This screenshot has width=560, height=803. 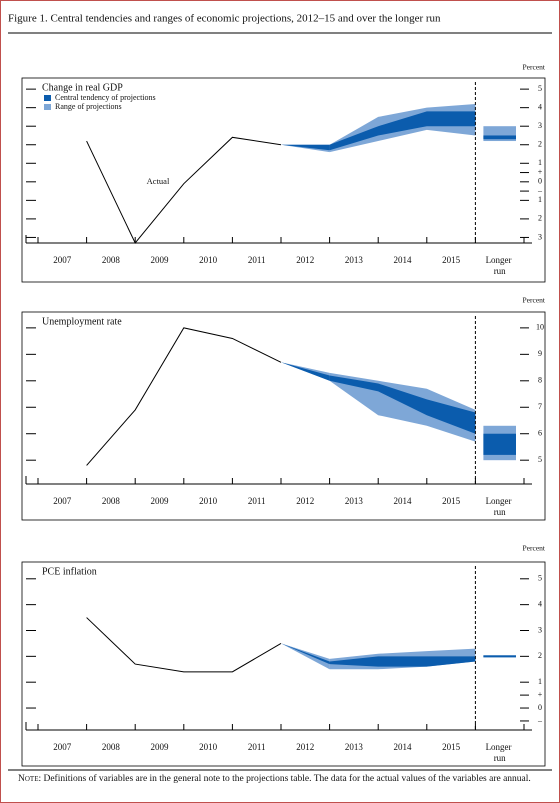 What do you see at coordinates (158, 181) in the screenshot?
I see `actual-label: Actual` at bounding box center [158, 181].